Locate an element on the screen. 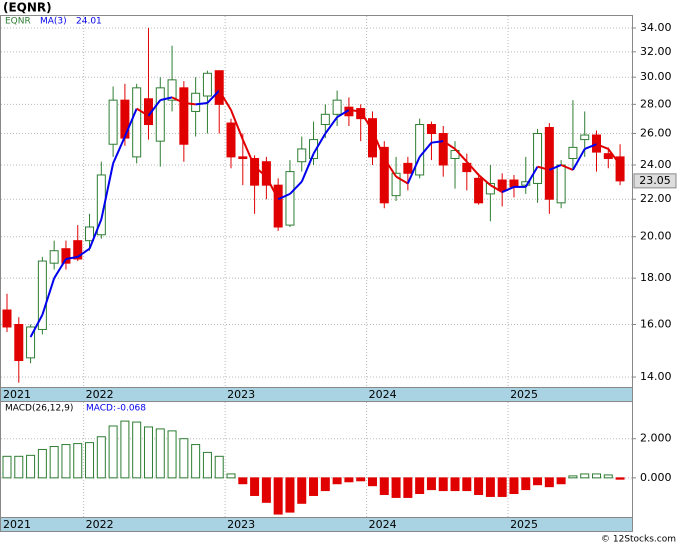 This screenshot has width=680, height=550. y-tick-label: 18.00 is located at coordinates (656, 277).